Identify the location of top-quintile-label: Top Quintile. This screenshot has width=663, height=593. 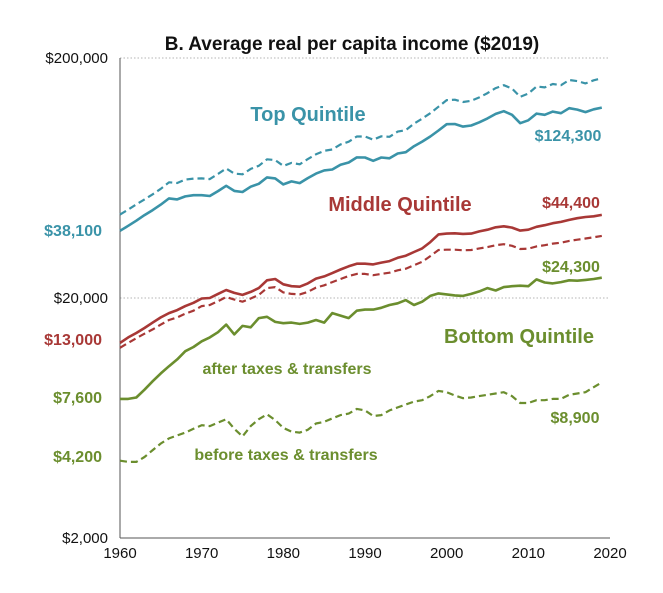
(307, 115).